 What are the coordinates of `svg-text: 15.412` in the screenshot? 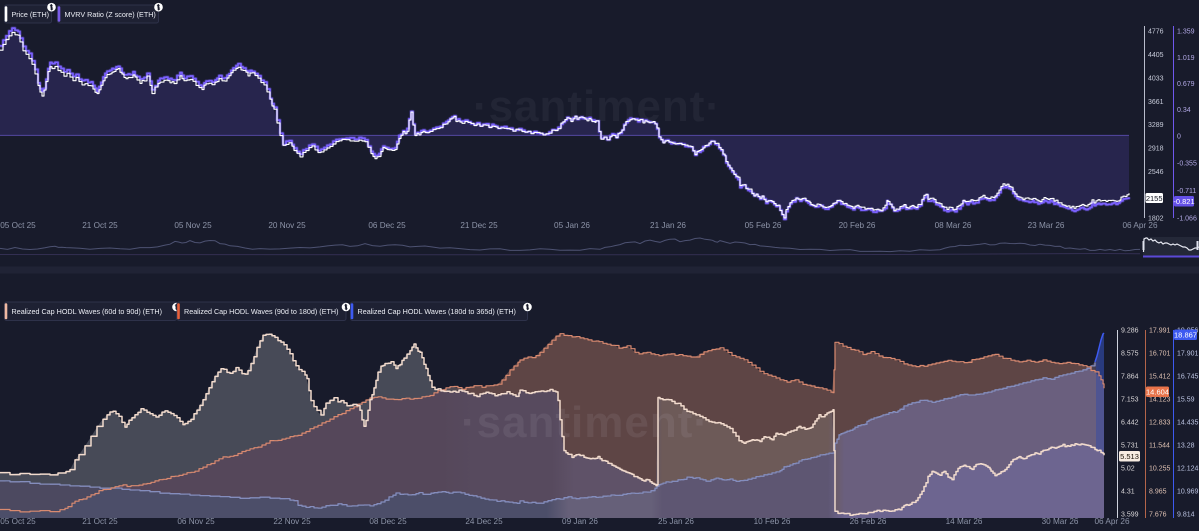 It's located at (1160, 377).